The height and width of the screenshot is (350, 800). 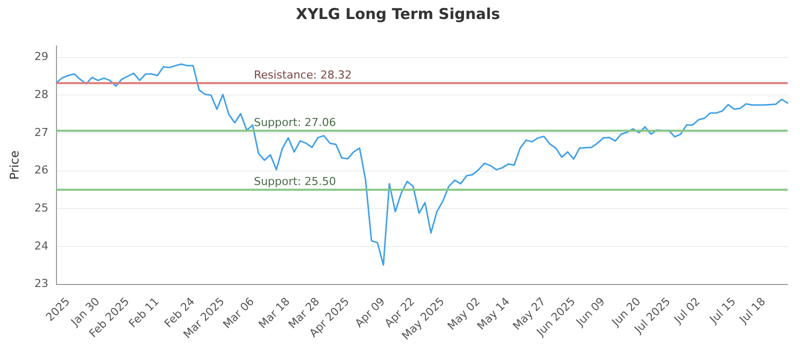 What do you see at coordinates (41, 170) in the screenshot?
I see `y-tick-label: 26` at bounding box center [41, 170].